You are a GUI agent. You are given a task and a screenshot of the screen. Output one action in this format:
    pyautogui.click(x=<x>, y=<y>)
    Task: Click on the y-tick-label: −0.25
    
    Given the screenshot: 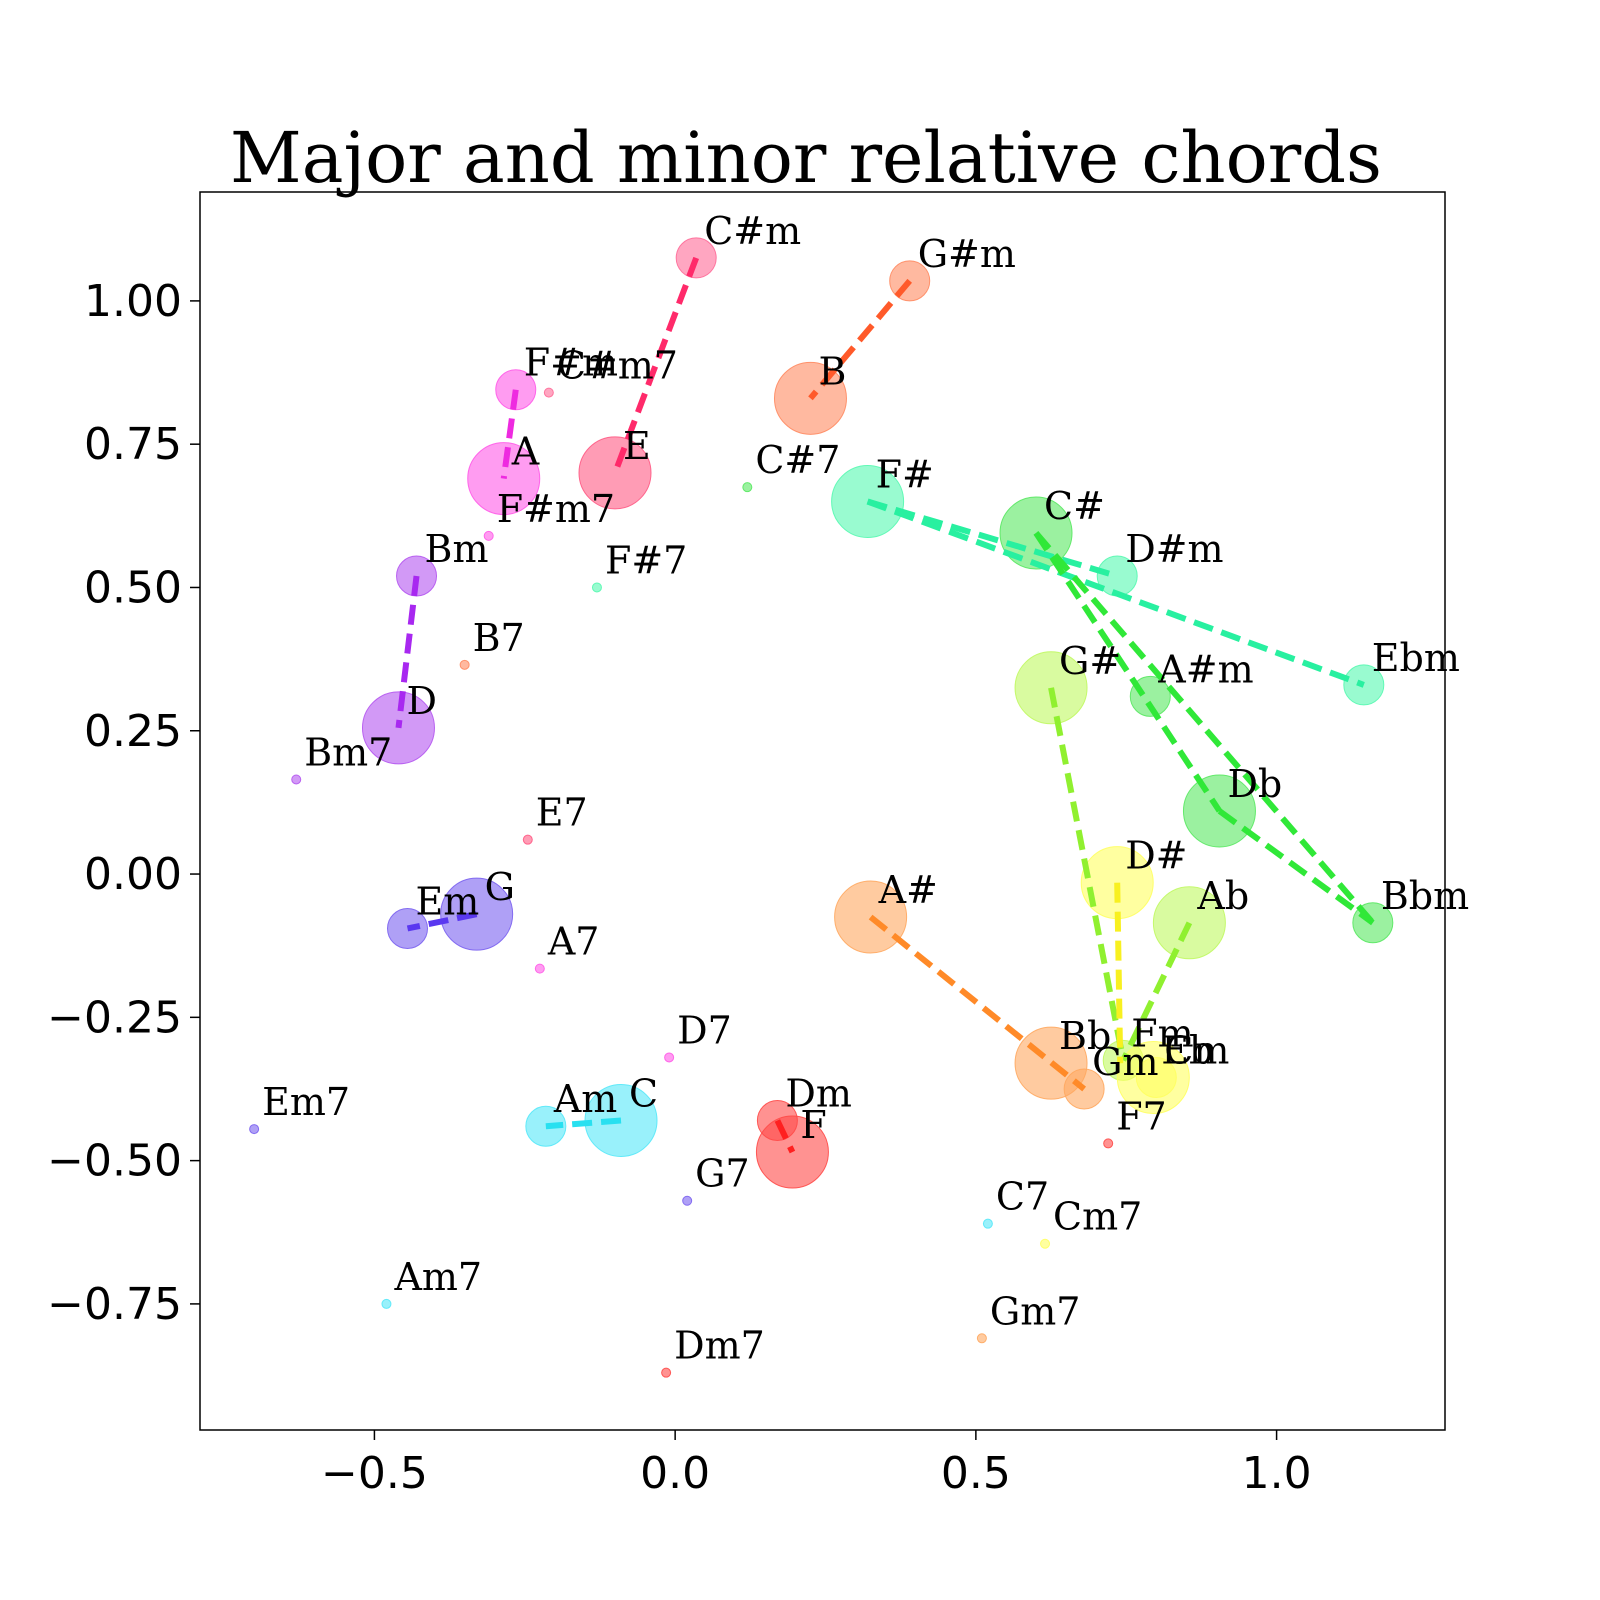 What is the action you would take?
    pyautogui.click(x=114, y=1017)
    